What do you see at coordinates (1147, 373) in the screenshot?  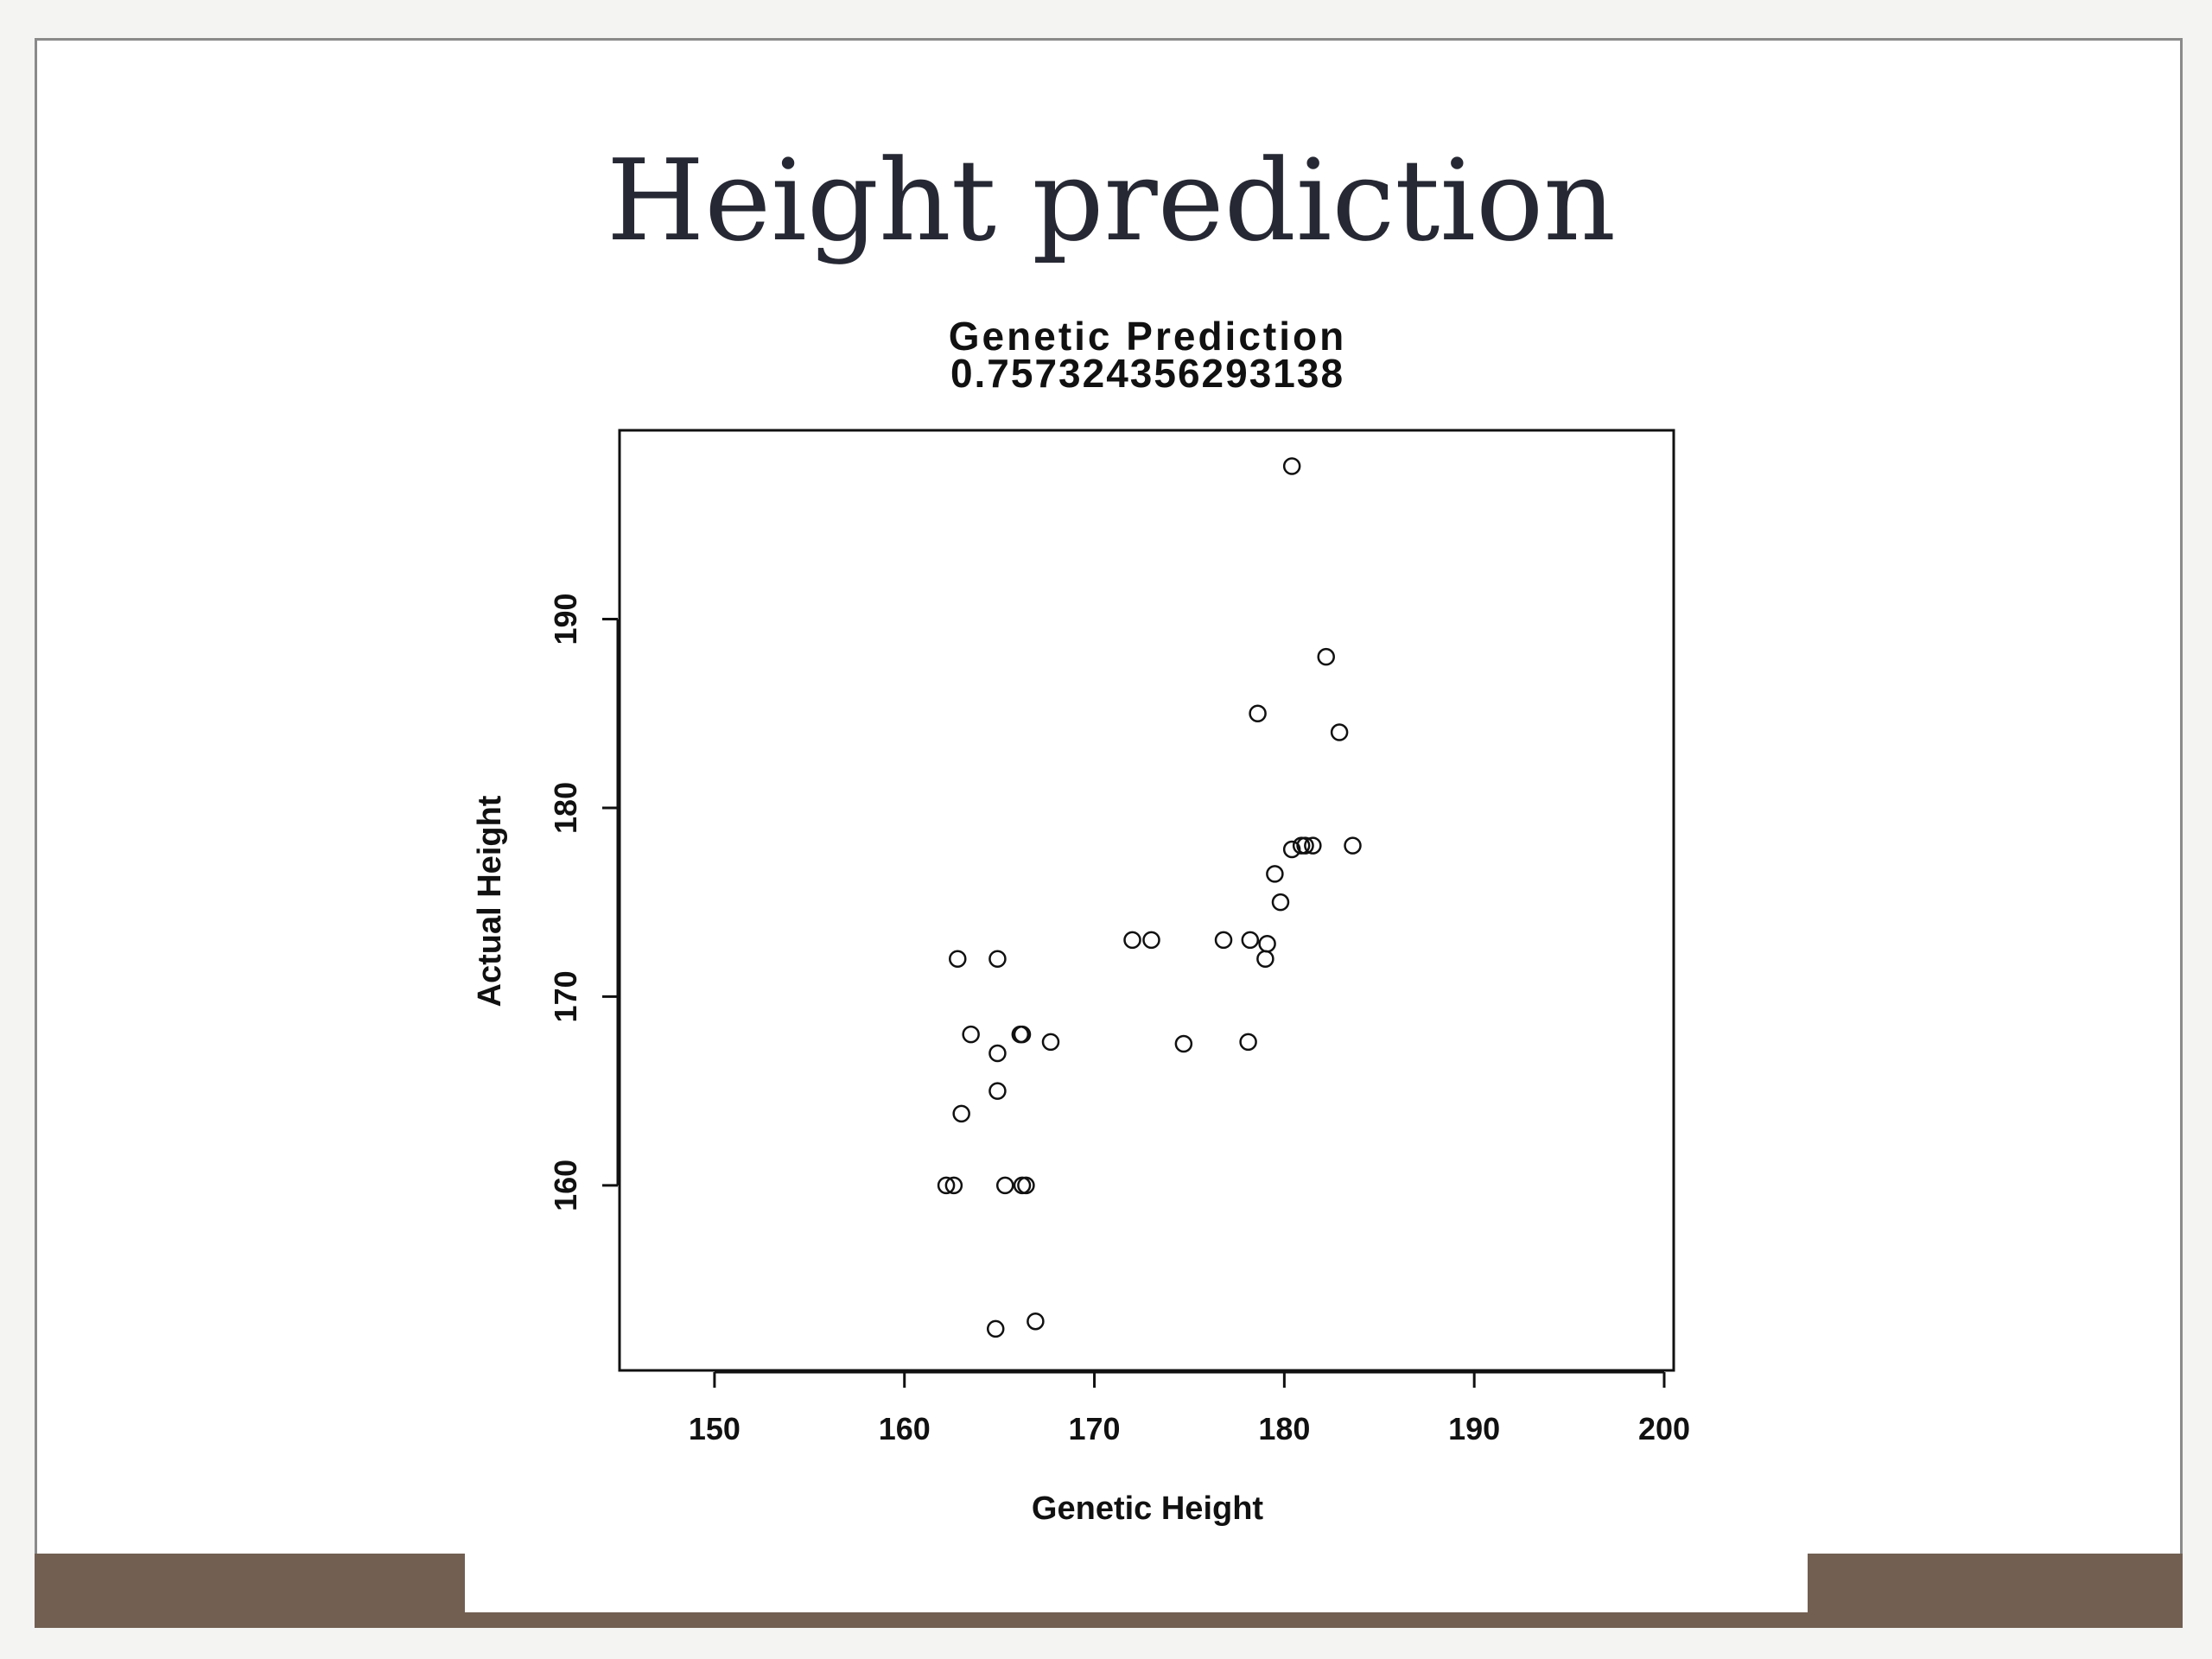 I see `chart-subtitle: 0.757324356293138` at bounding box center [1147, 373].